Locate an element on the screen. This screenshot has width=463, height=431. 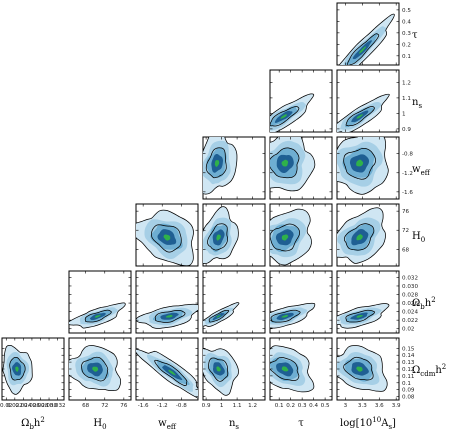
x-tick-label: 0.02 is located at coordinates (6, 406).